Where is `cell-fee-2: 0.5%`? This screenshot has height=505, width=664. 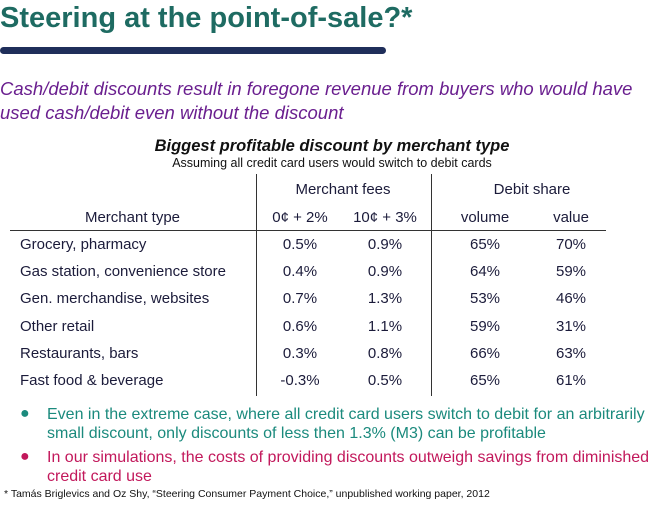 cell-fee-2: 0.5% is located at coordinates (385, 380).